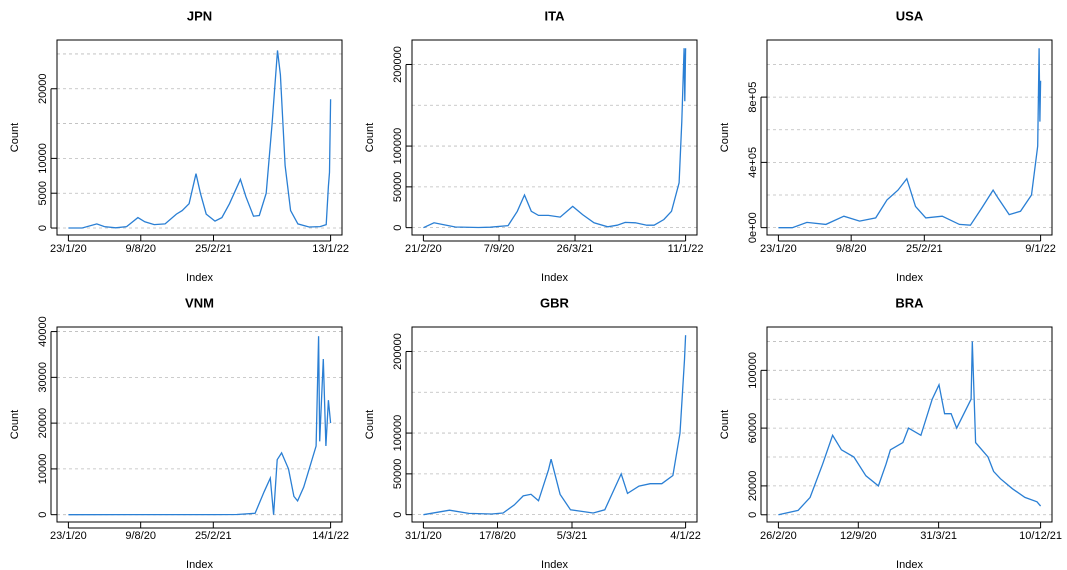 This screenshot has width=1067, height=570. What do you see at coordinates (572, 536) in the screenshot?
I see `x-tick-label: 5/3/21` at bounding box center [572, 536].